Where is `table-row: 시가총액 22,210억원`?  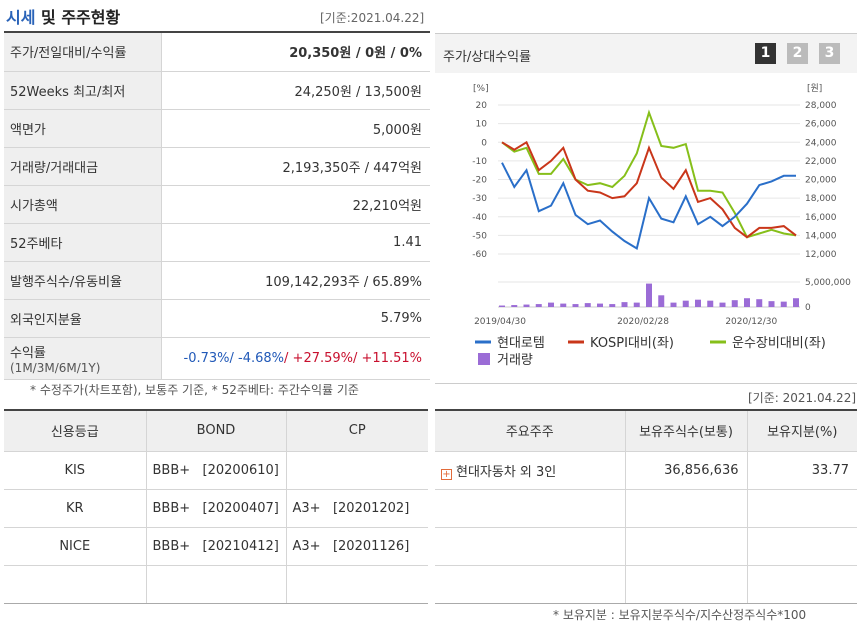
table-row: 시가총액 22,210억원 is located at coordinates (217, 204).